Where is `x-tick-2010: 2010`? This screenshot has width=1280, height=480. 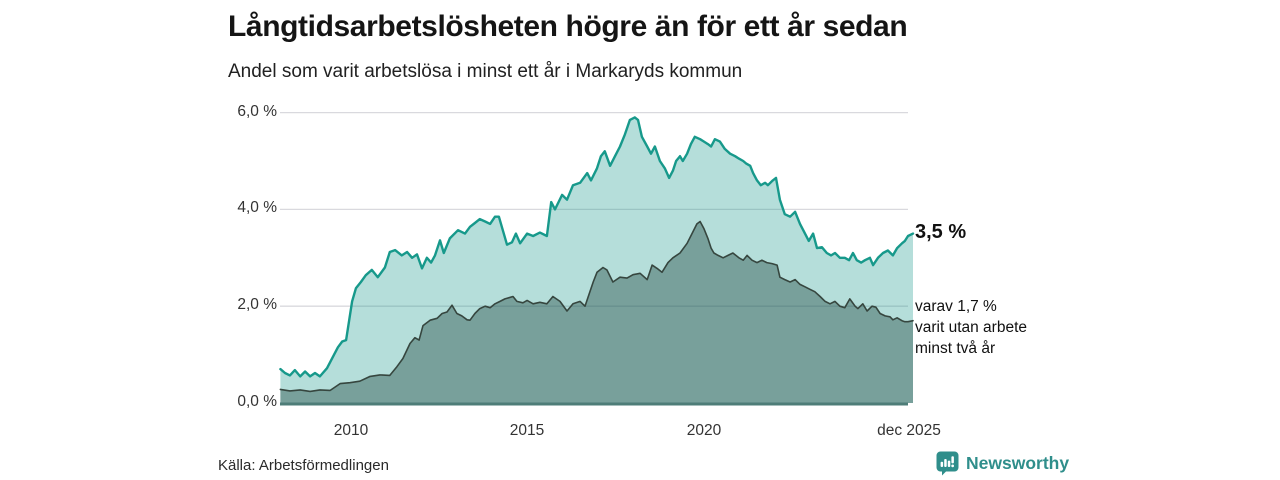 x-tick-2010: 2010 is located at coordinates (351, 430).